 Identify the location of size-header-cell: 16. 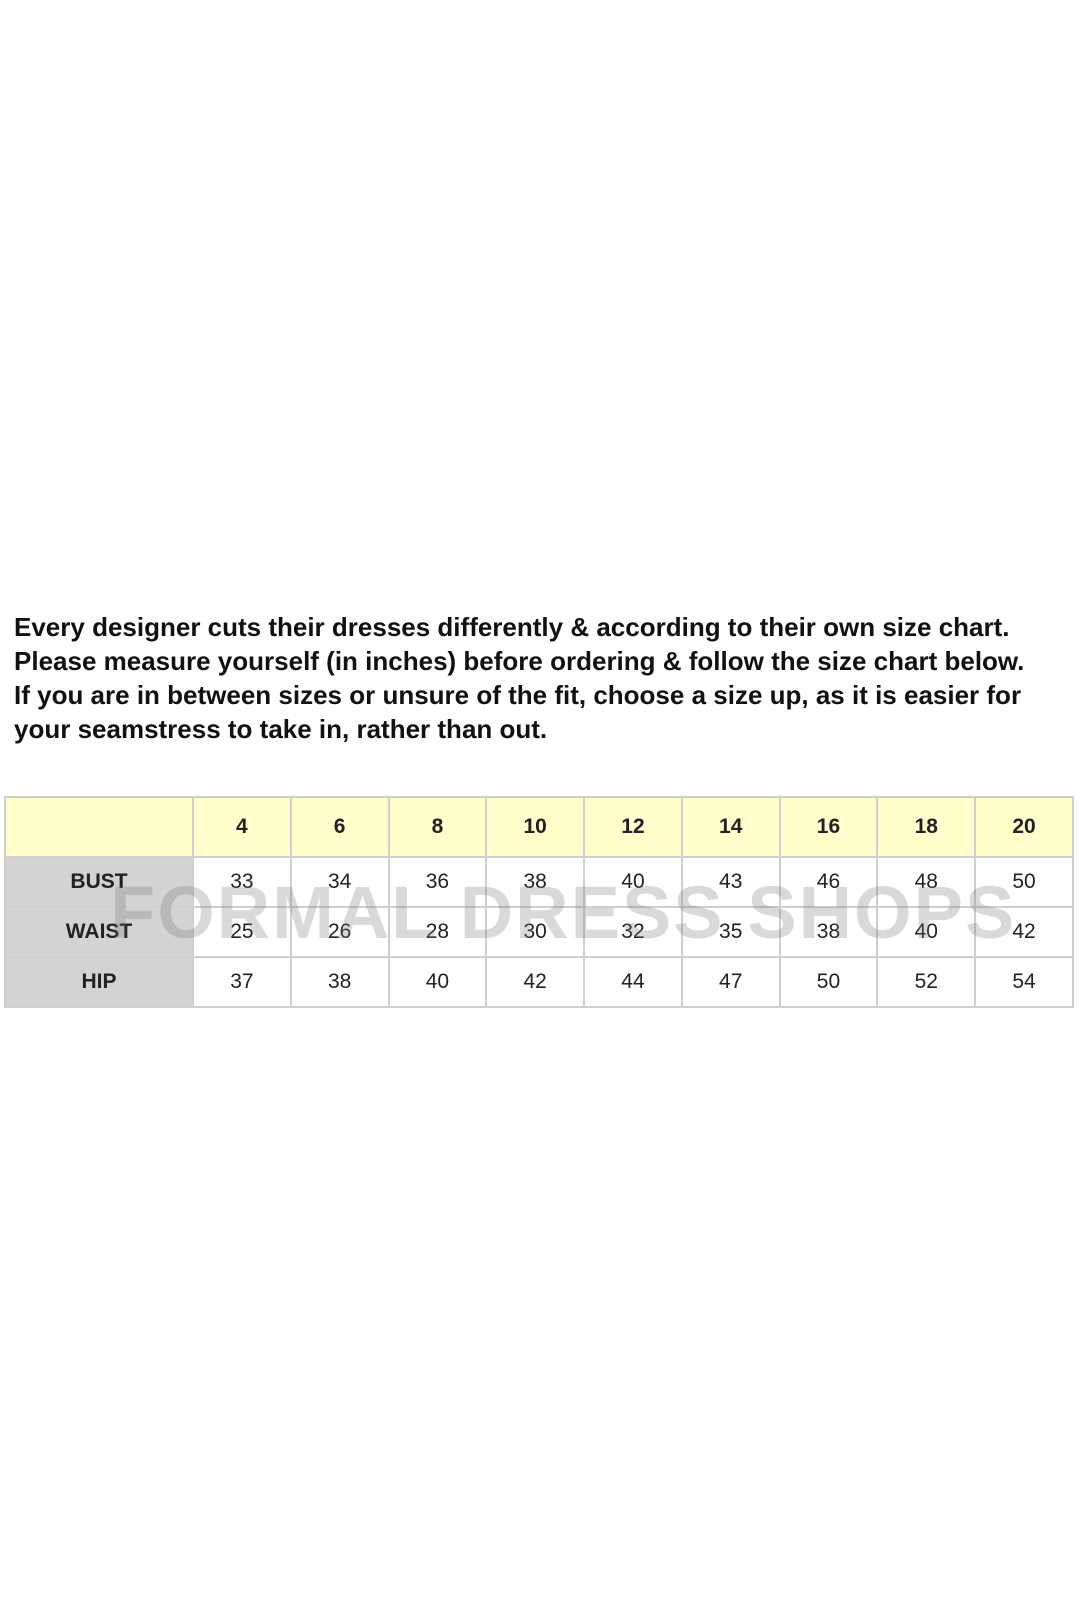
(828, 827).